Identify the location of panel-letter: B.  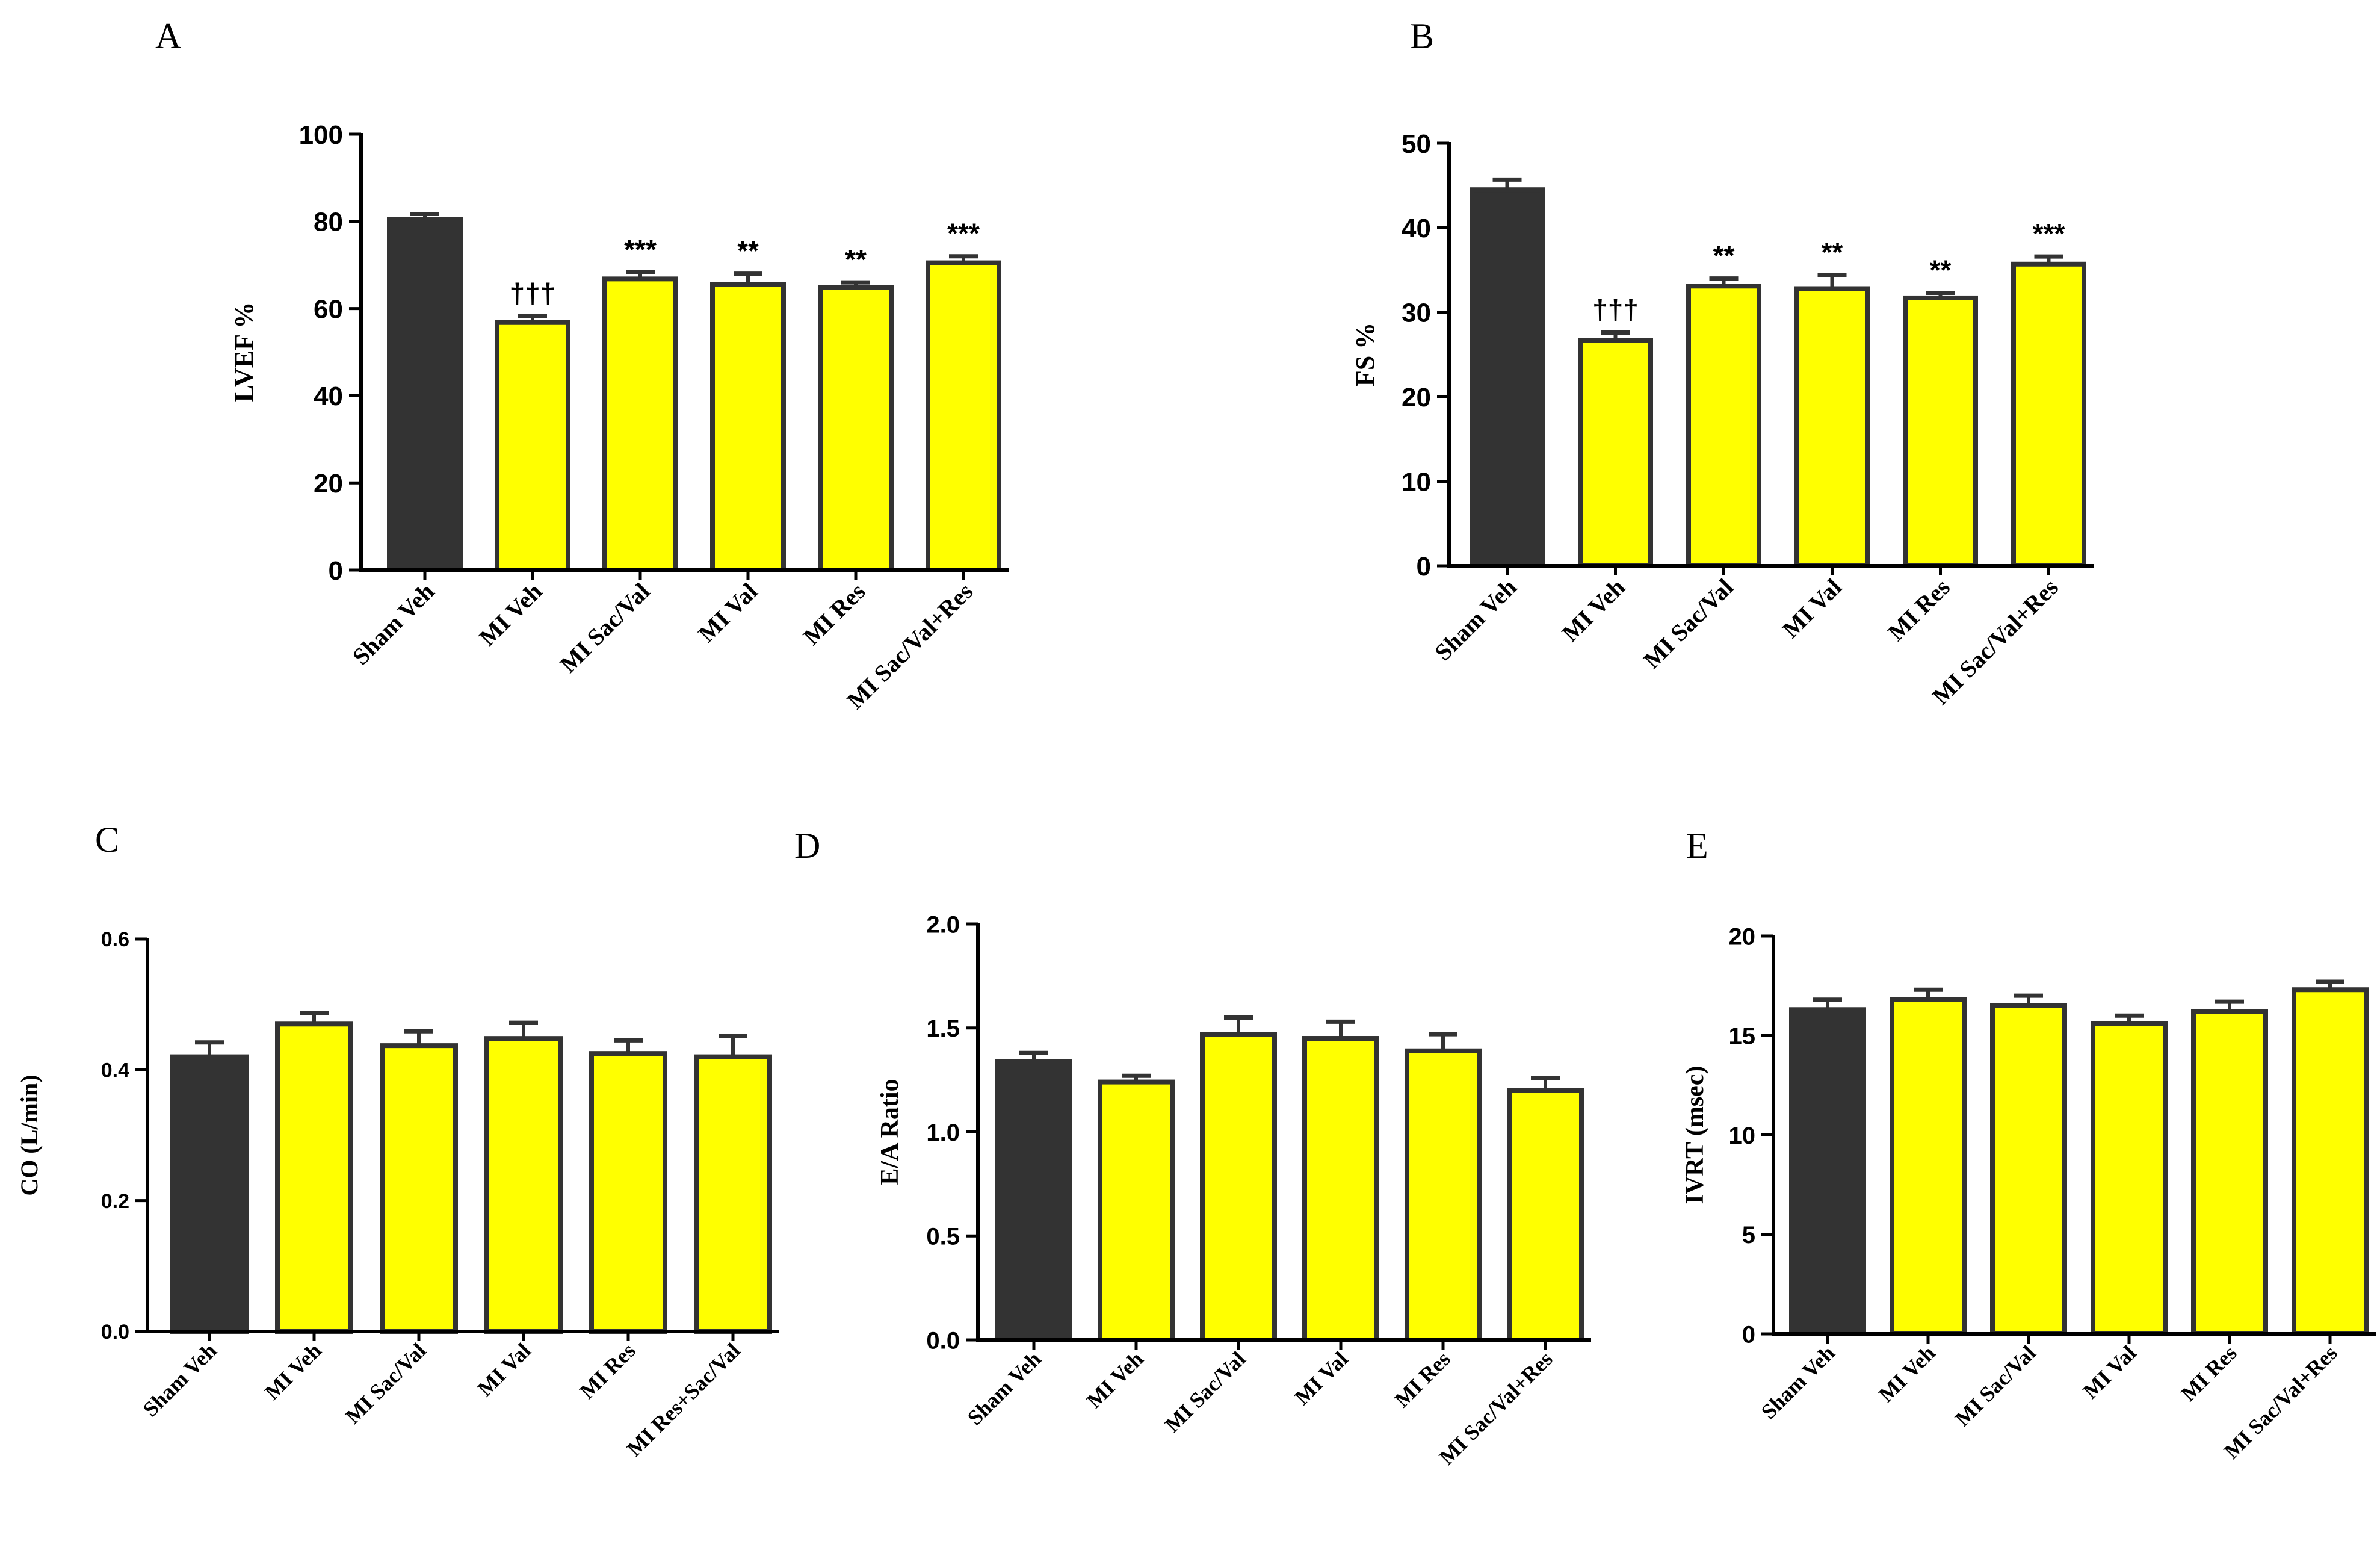
(1422, 36).